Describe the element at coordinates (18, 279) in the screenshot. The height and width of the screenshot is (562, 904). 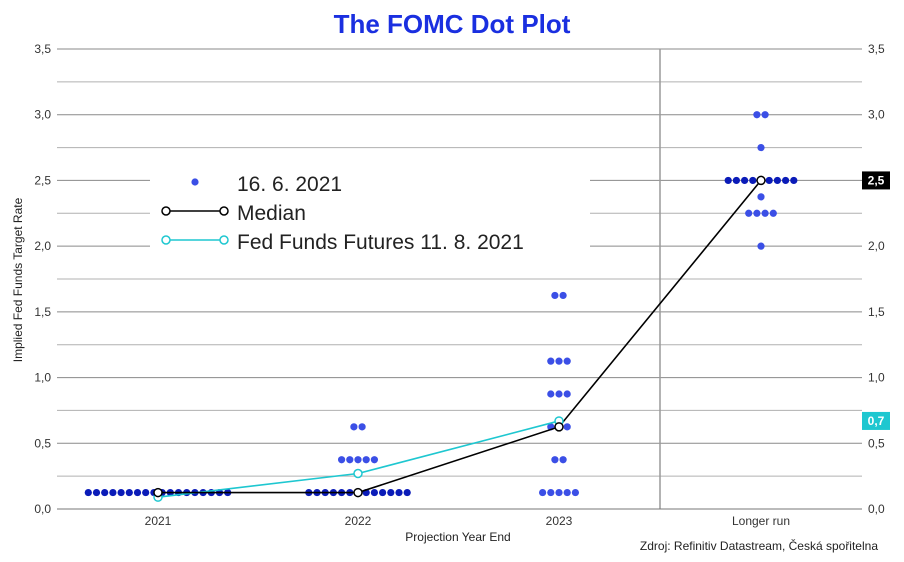
I see `y-axis-title: Implied Fed Funds Target Rate` at that location.